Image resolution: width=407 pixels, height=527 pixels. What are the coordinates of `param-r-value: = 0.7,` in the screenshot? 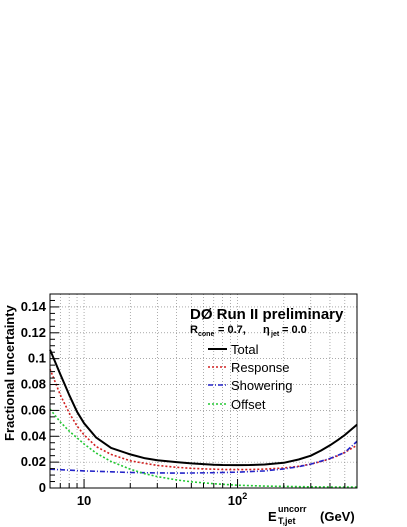 It's located at (232, 330).